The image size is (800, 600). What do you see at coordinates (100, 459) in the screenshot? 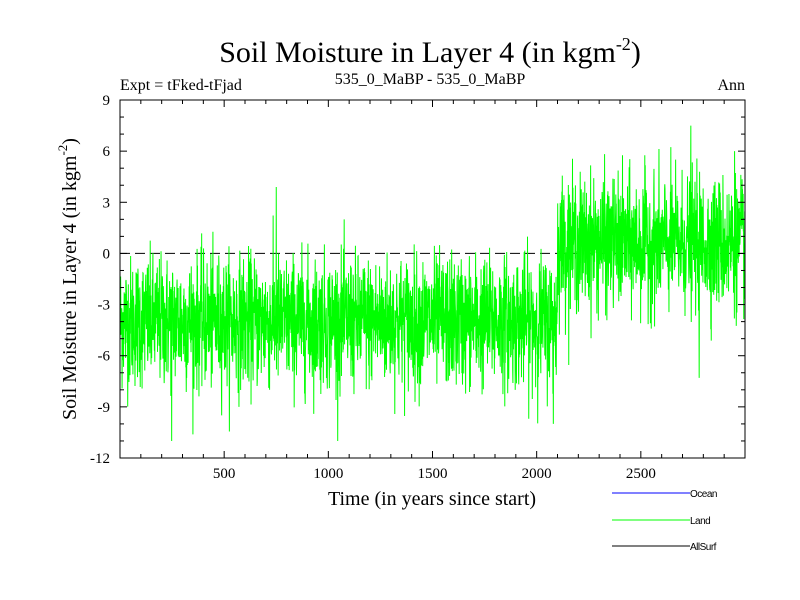
I see `y-tick-label: -12` at bounding box center [100, 459].